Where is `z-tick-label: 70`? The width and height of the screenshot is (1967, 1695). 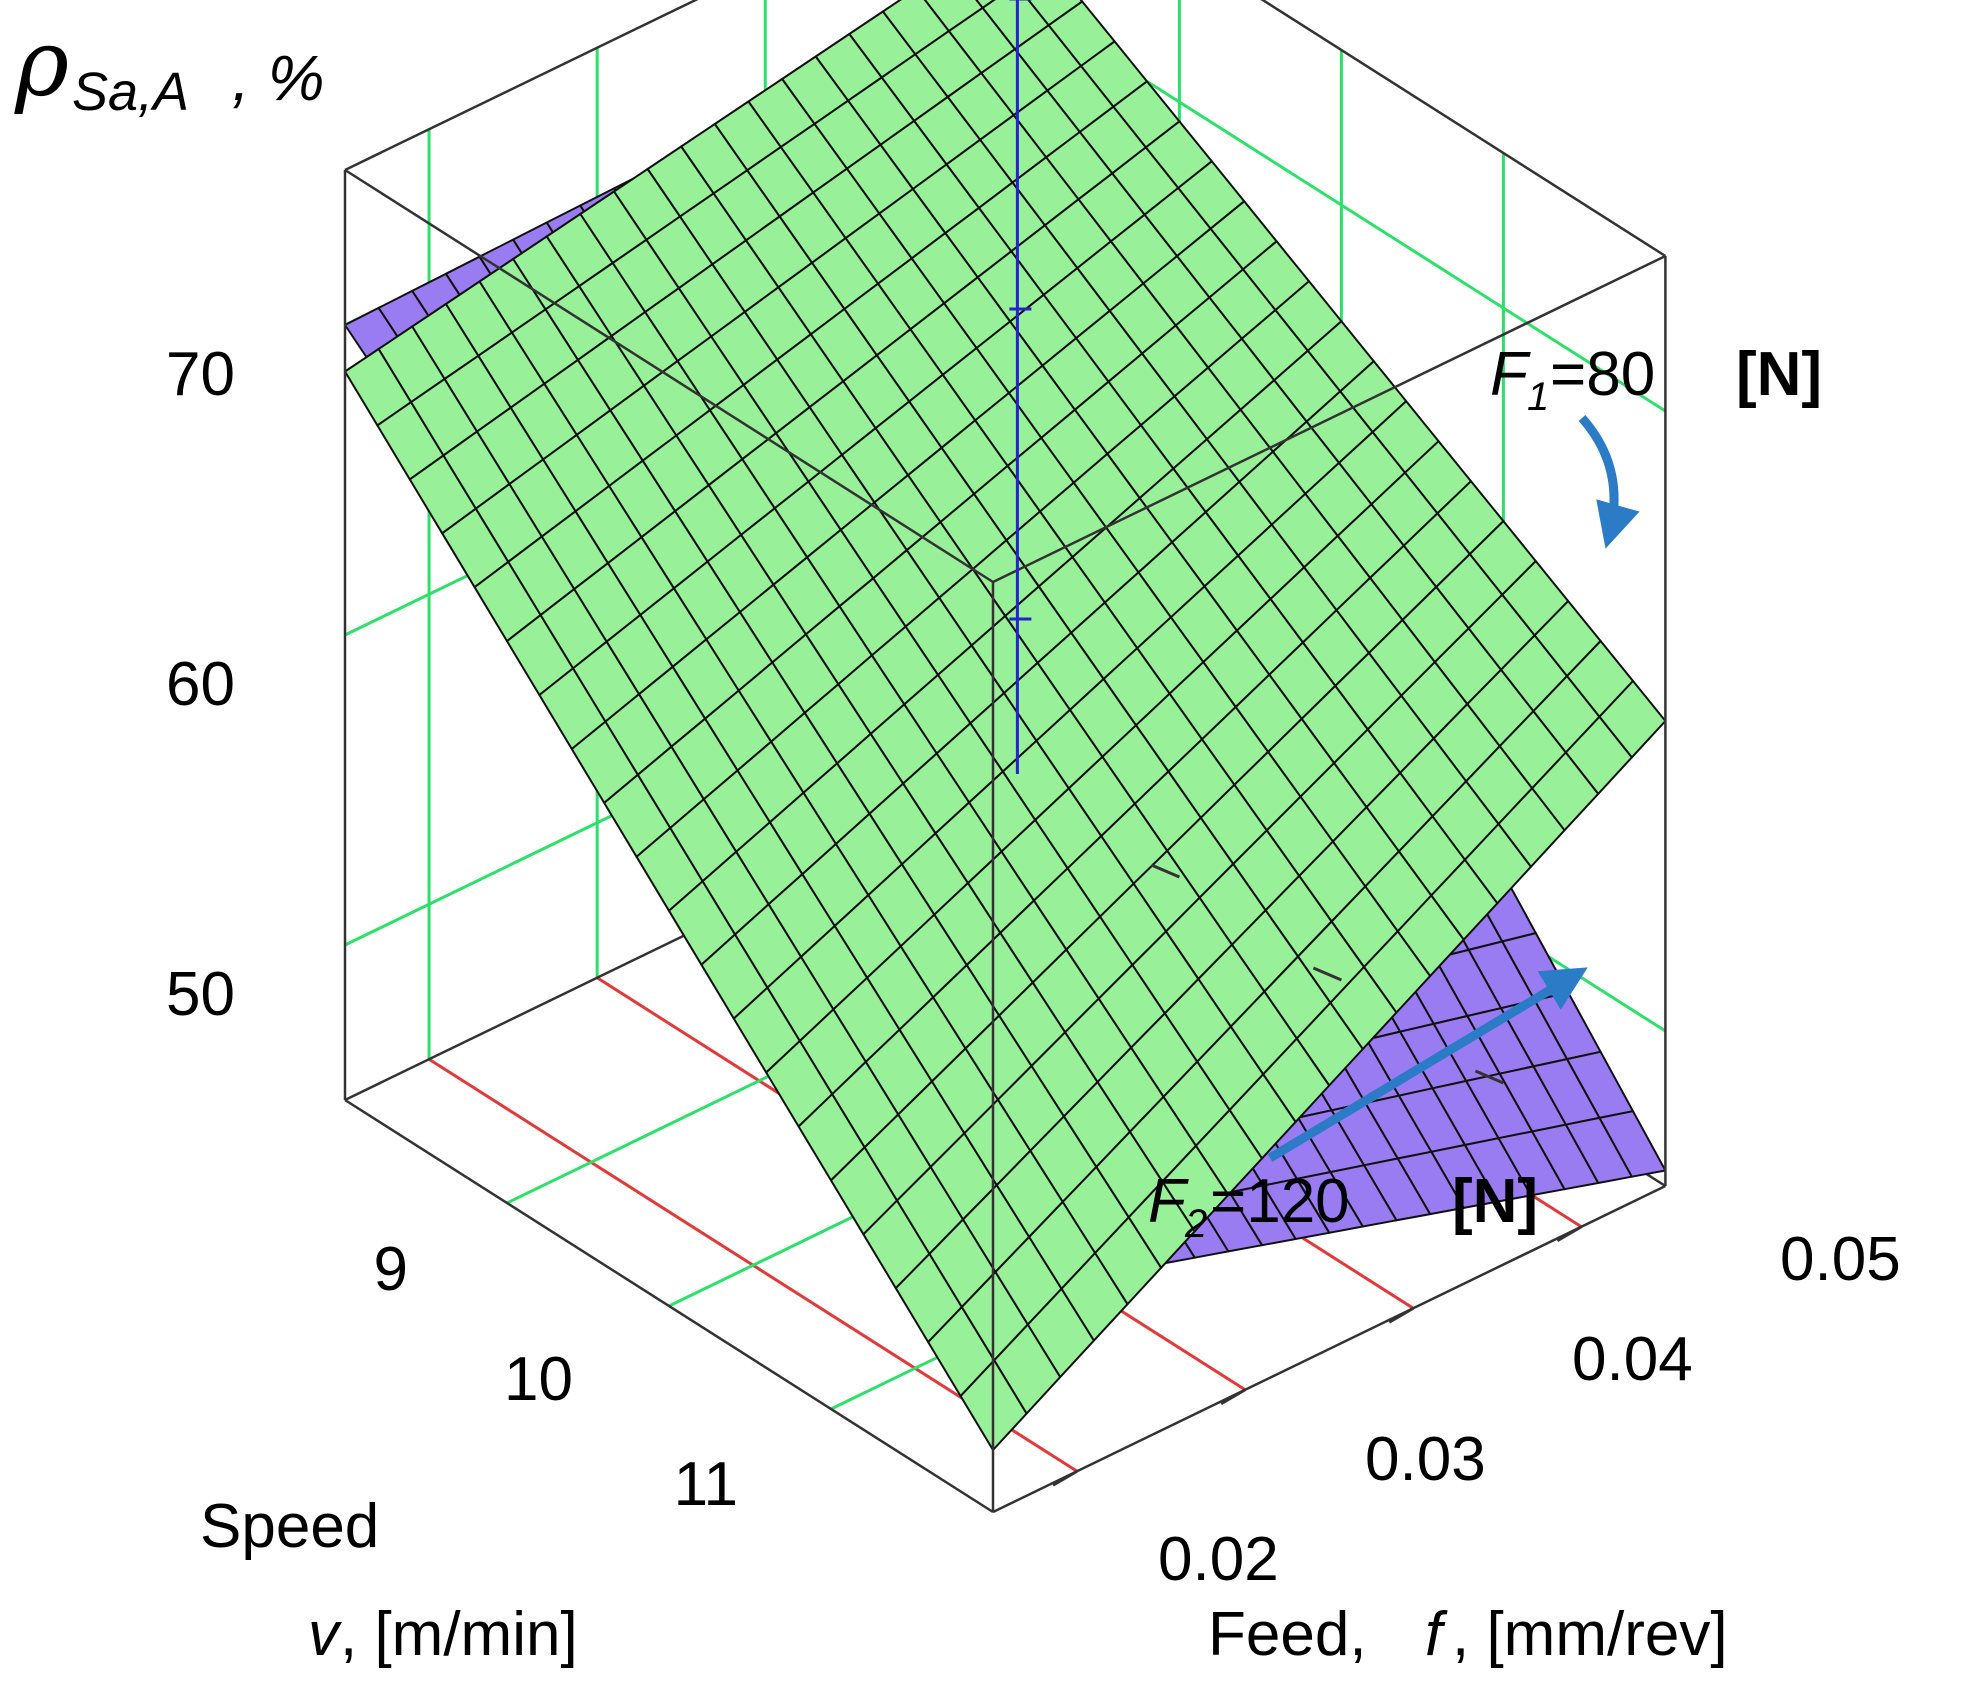 z-tick-label: 70 is located at coordinates (200, 374).